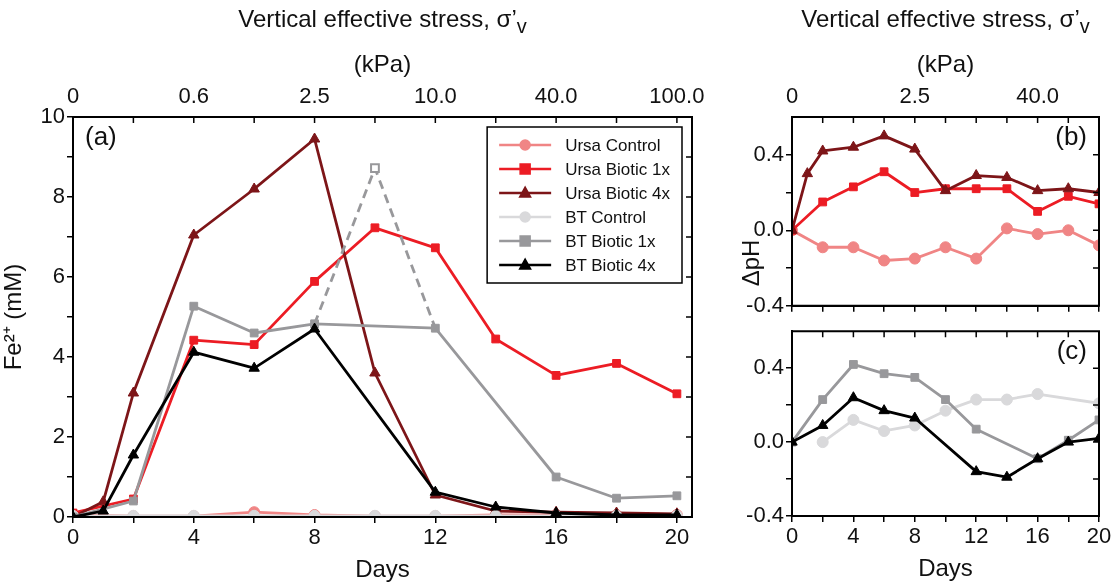 The image size is (1119, 587). Describe the element at coordinates (611, 265) in the screenshot. I see `legend-label: BT Biotic 4x` at that location.